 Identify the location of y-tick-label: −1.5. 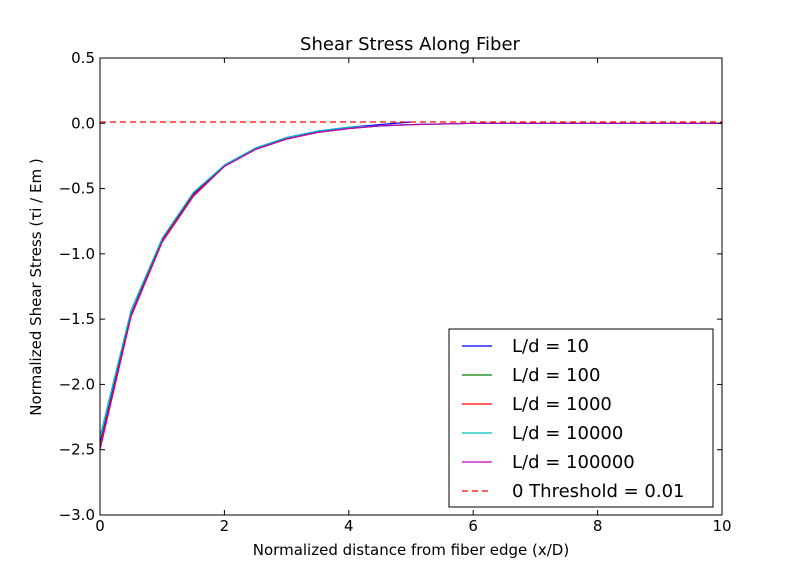
(77, 319).